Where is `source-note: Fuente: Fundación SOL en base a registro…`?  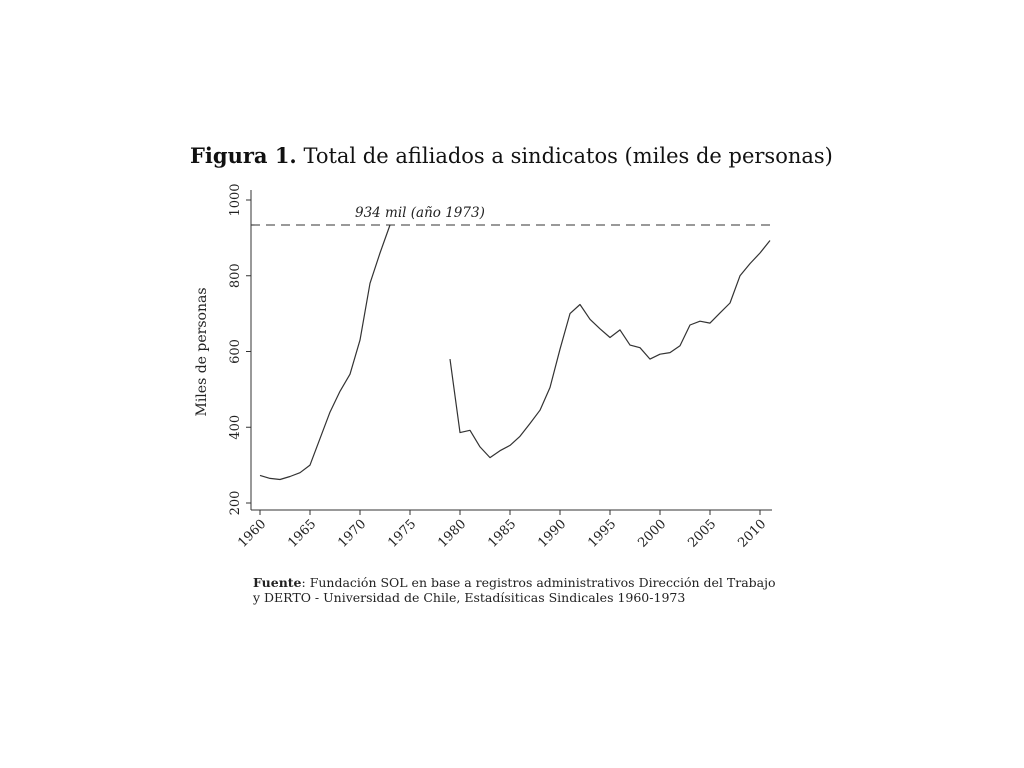 source-note: Fuente: Fundación SOL en base a registro… is located at coordinates (514, 590).